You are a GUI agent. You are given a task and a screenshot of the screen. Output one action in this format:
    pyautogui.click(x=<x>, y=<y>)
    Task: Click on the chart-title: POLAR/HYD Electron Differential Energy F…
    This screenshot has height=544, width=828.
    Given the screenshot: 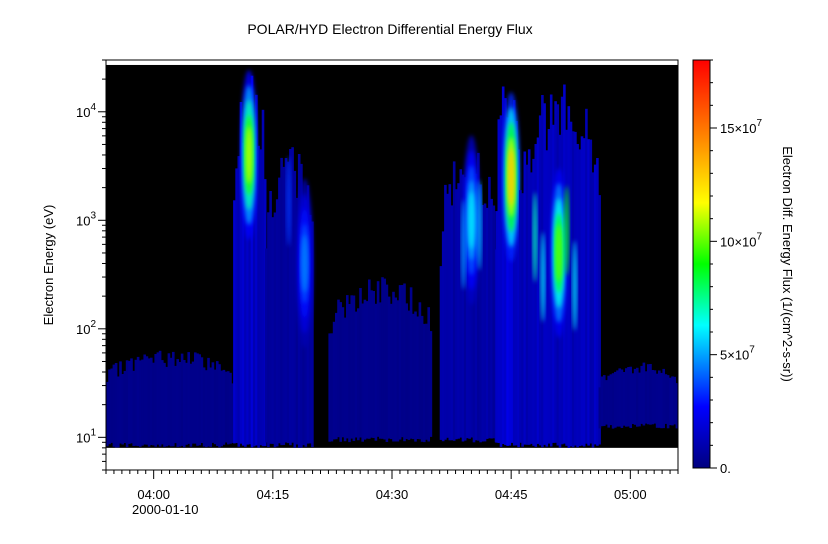 What is the action you would take?
    pyautogui.click(x=389, y=29)
    